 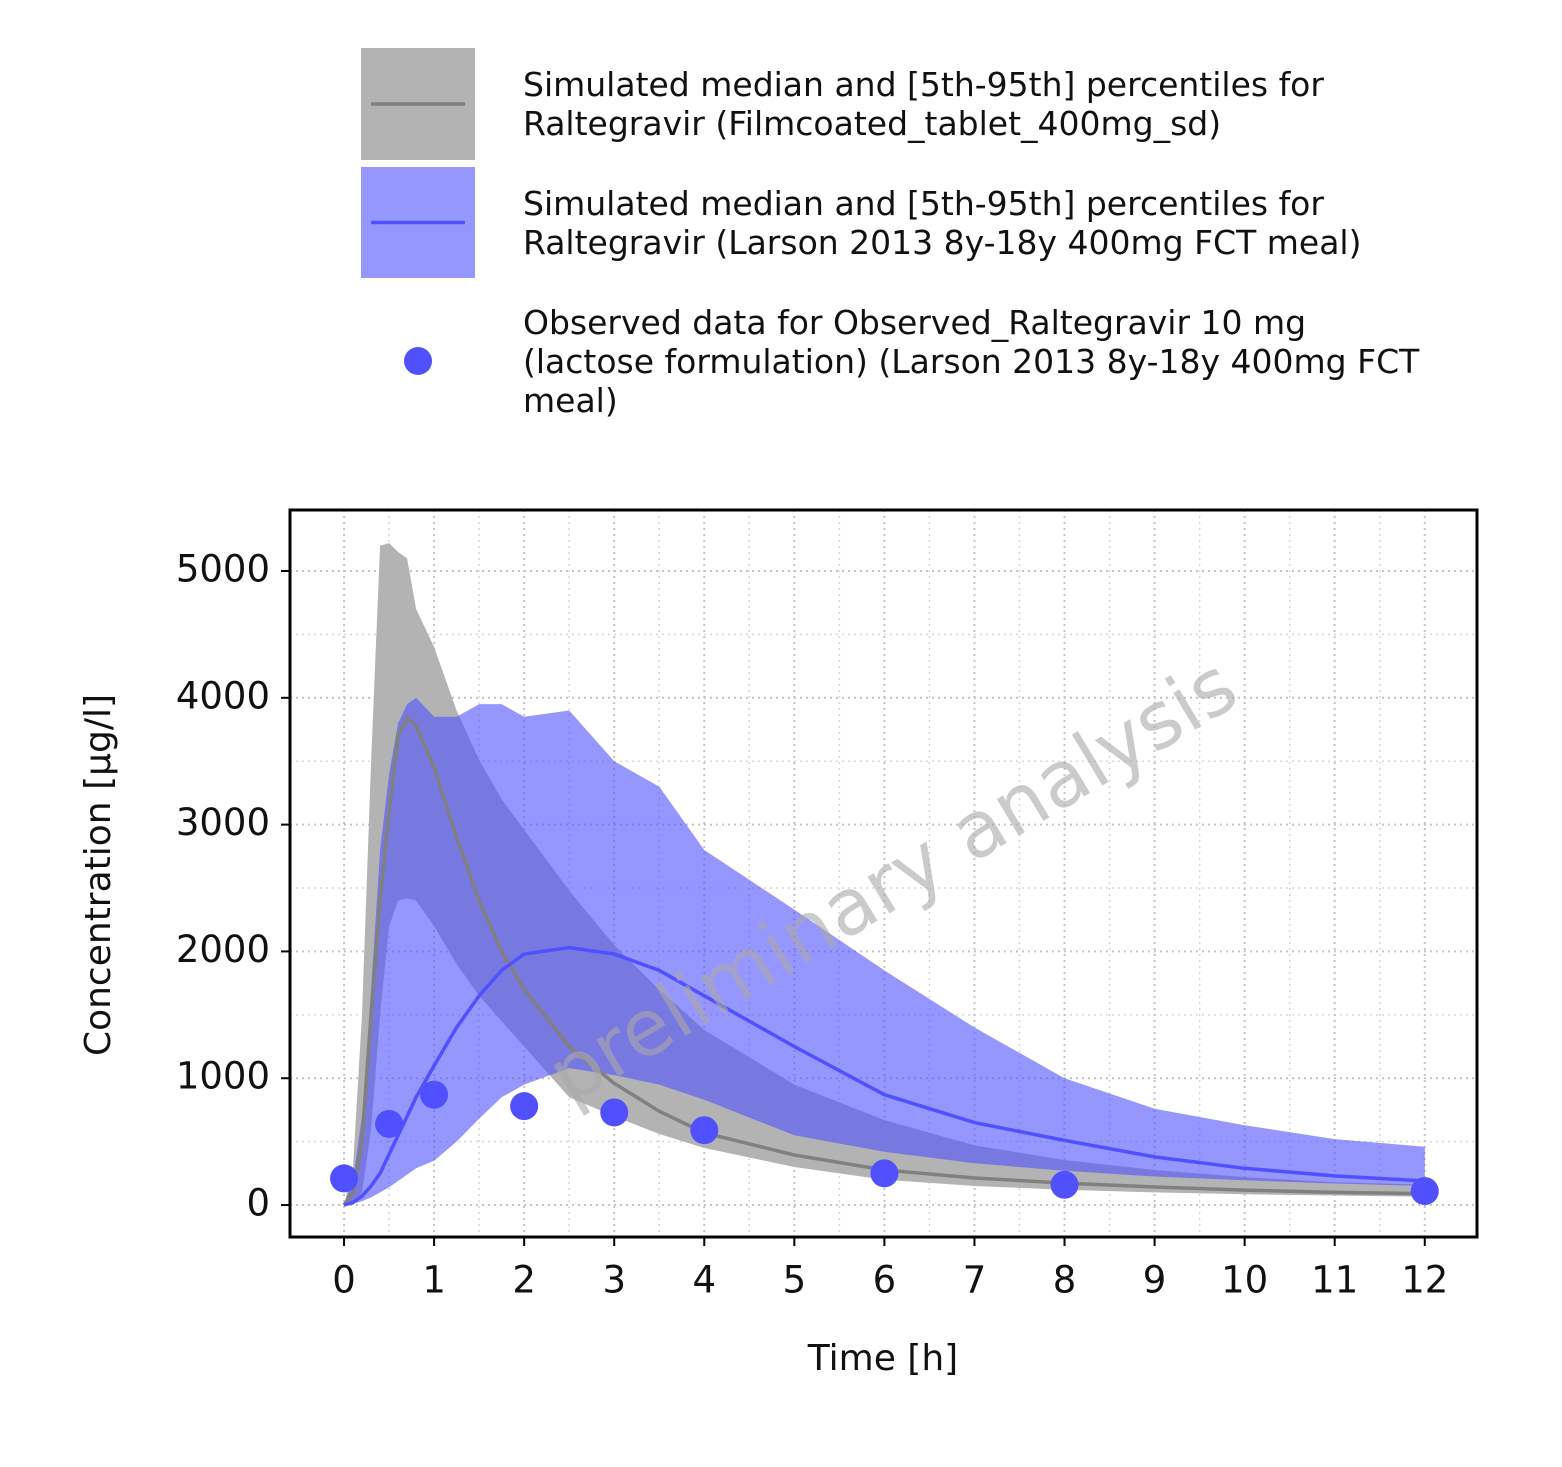 What do you see at coordinates (614, 1280) in the screenshot?
I see `x-tick-label: 3` at bounding box center [614, 1280].